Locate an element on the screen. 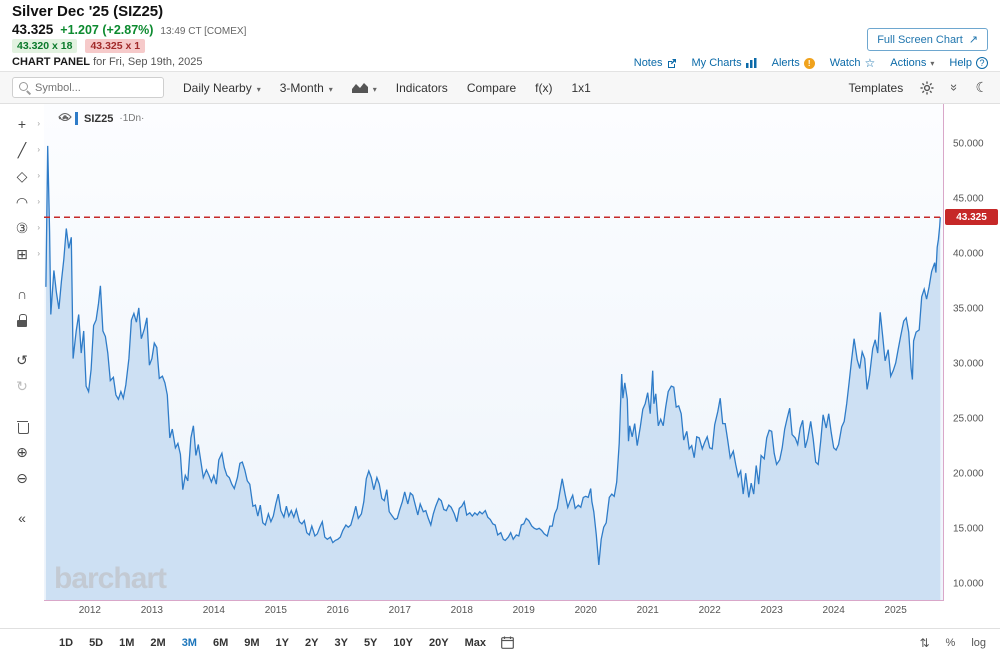  full-screen-chart-label: Full Screen Chart is located at coordinates (920, 39).